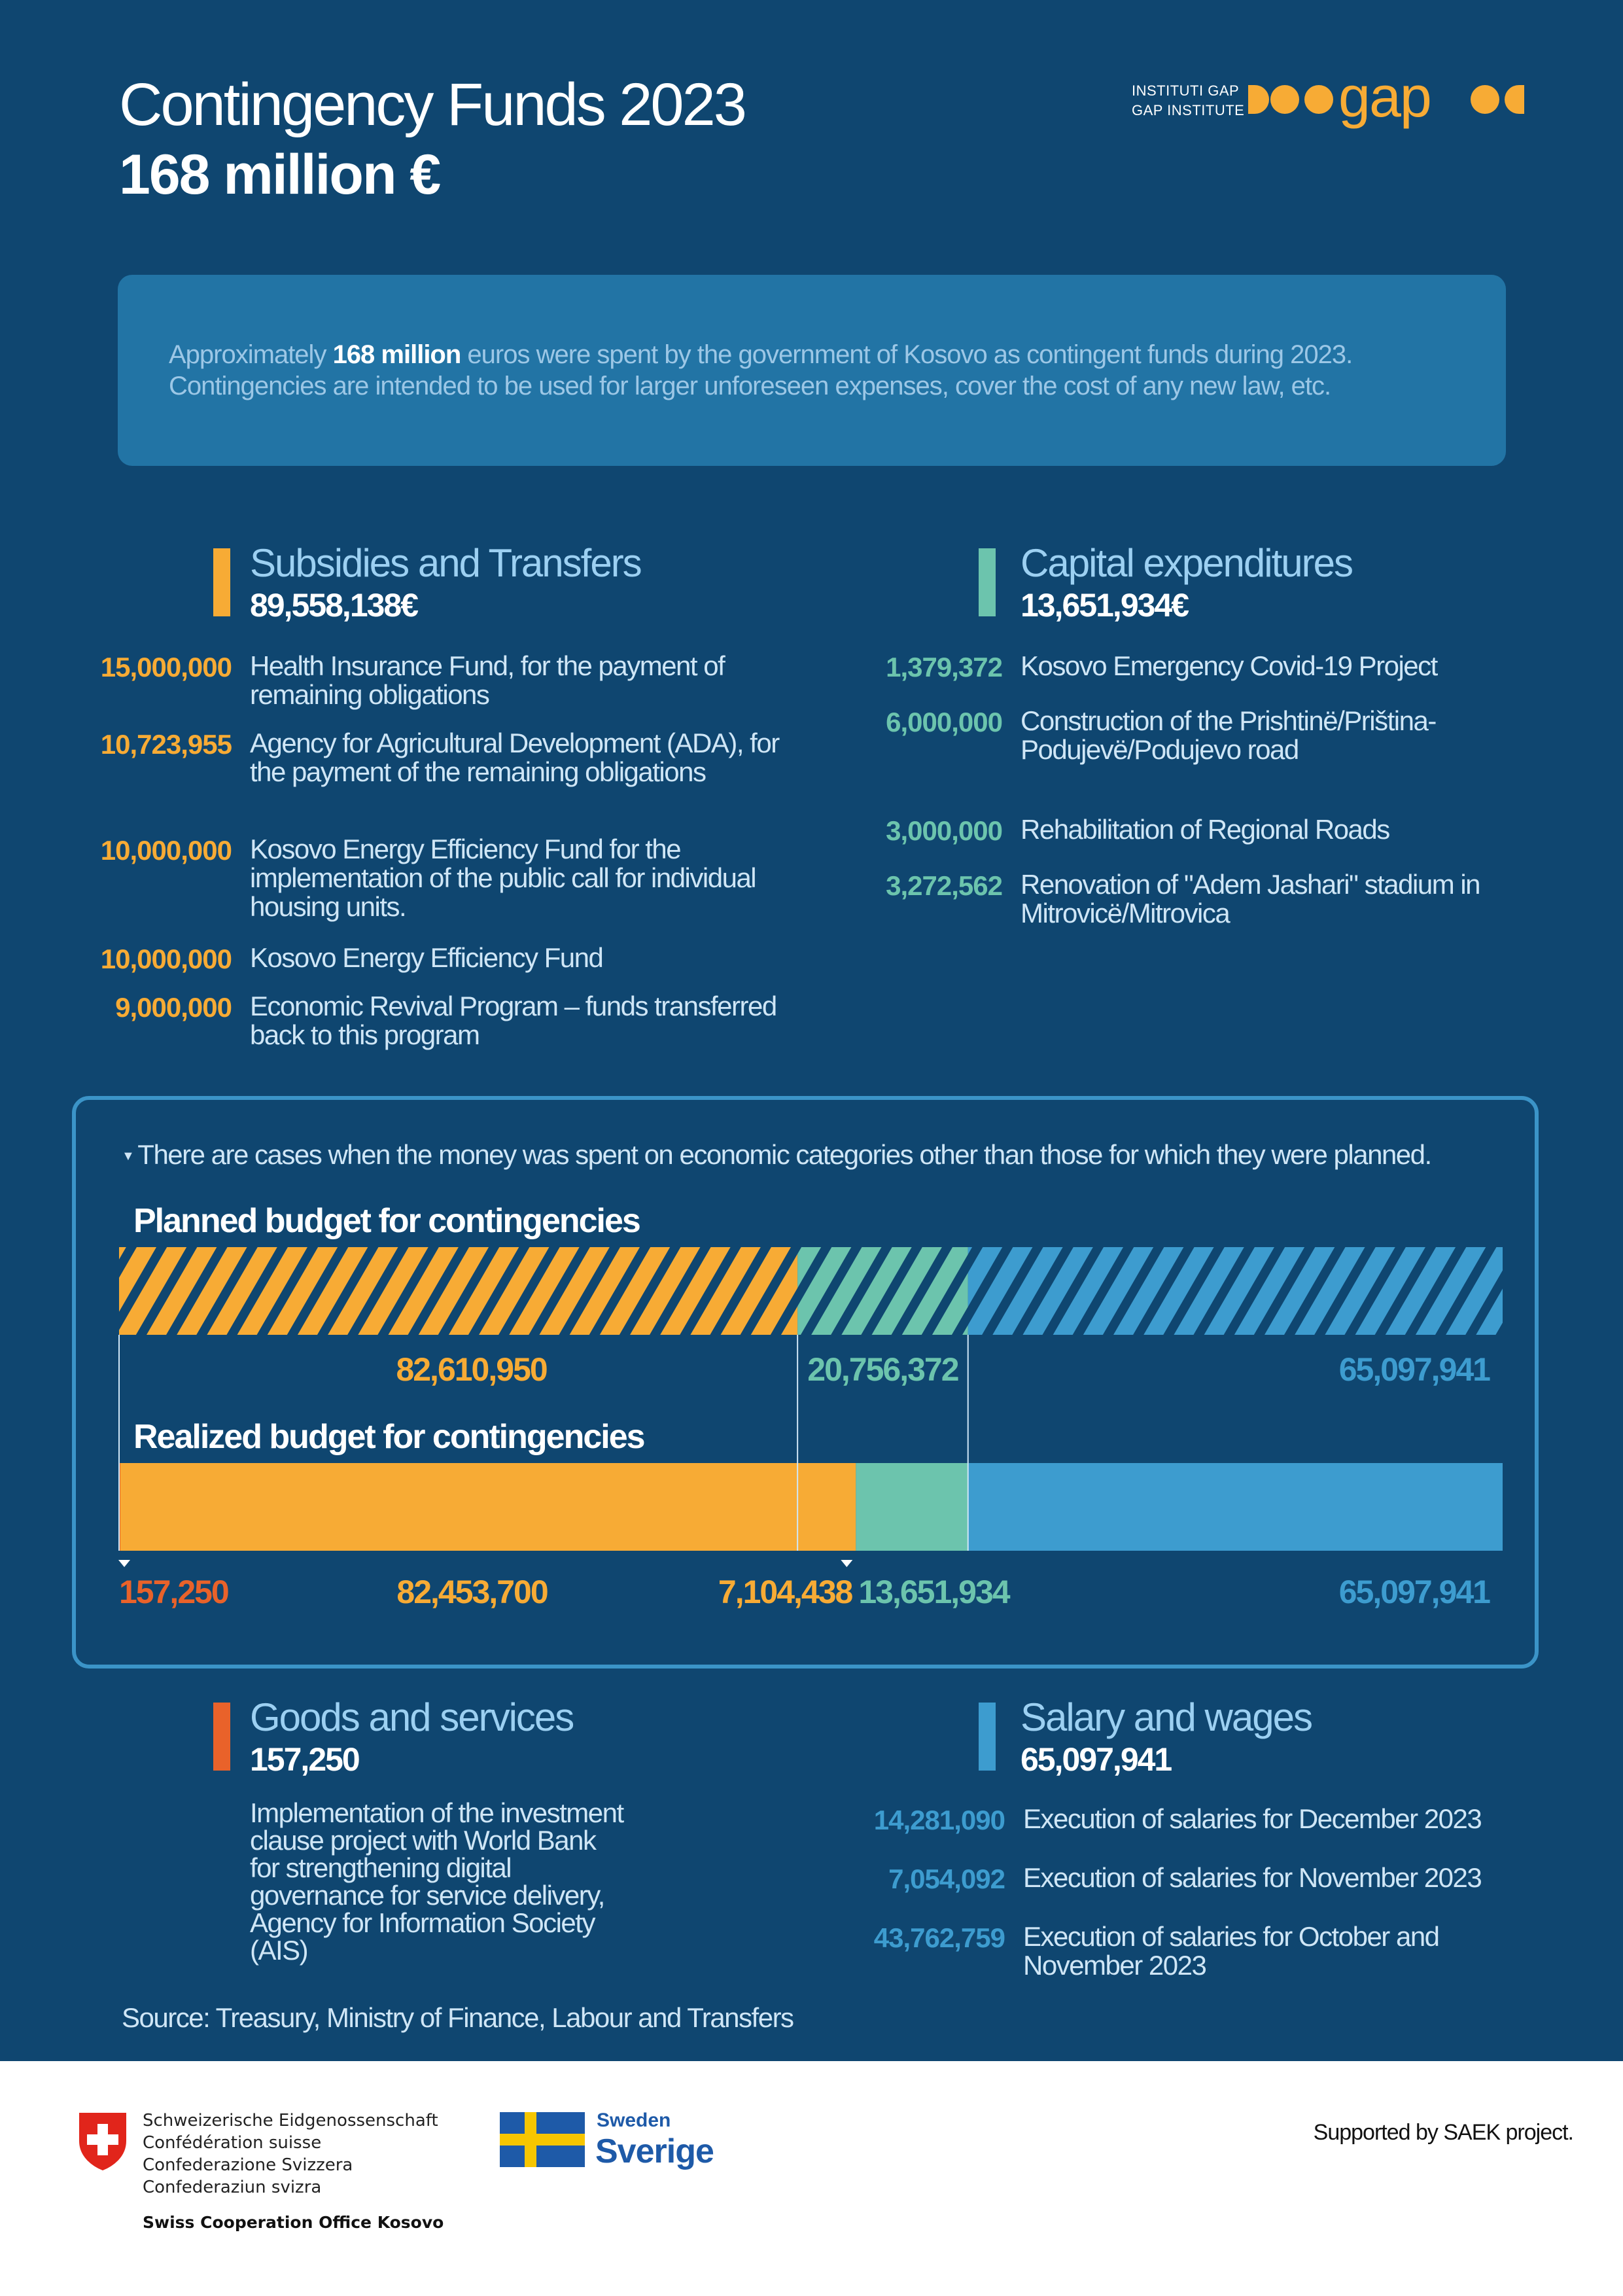 This screenshot has height=2296, width=1623. What do you see at coordinates (1253, 1819) in the screenshot?
I see `item-text: Execution of salaries for December 2023` at bounding box center [1253, 1819].